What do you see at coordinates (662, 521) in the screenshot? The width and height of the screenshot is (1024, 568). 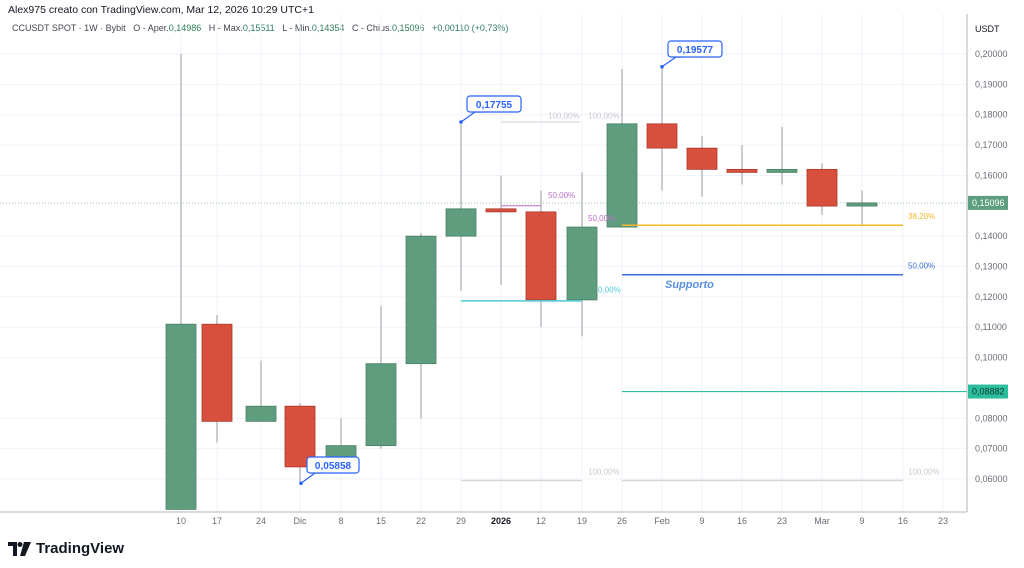 I see `time-tick: Feb` at bounding box center [662, 521].